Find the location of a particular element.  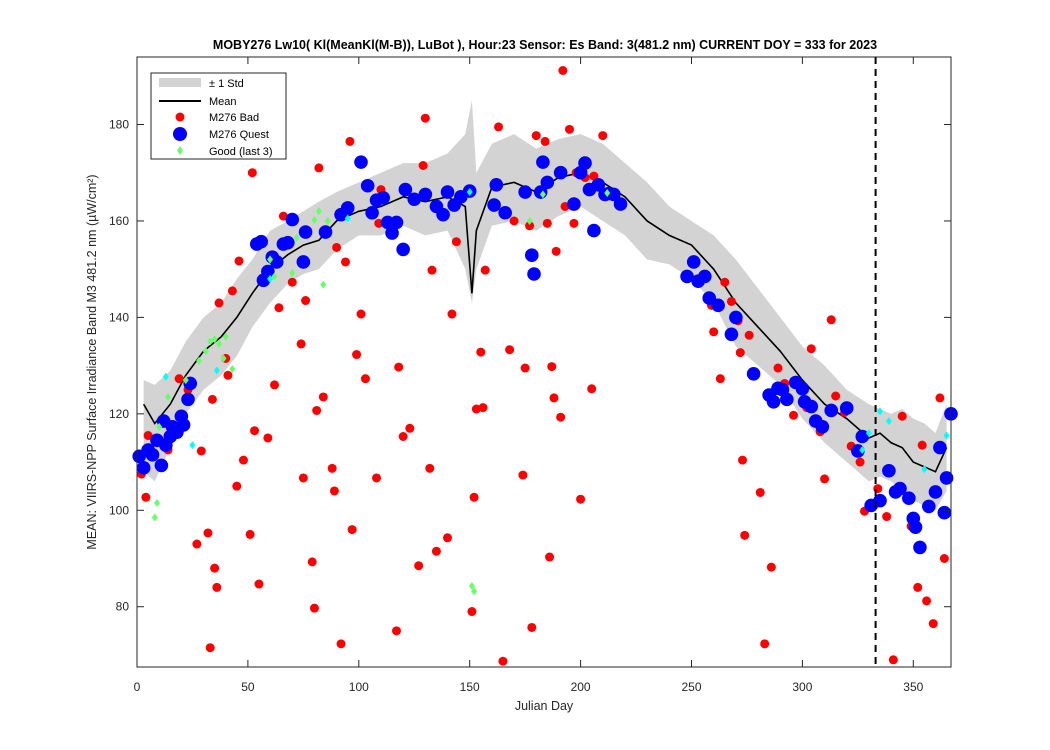

legend-quest-label: M276 Quest is located at coordinates (239, 135).